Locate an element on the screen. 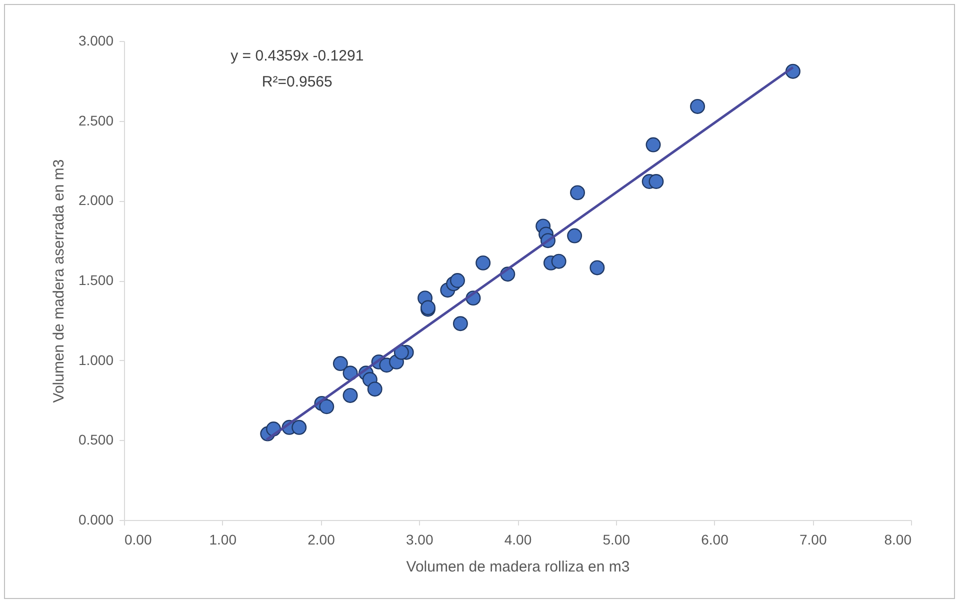 The image size is (961, 605). x-tick-label: 7.00 is located at coordinates (813, 540).